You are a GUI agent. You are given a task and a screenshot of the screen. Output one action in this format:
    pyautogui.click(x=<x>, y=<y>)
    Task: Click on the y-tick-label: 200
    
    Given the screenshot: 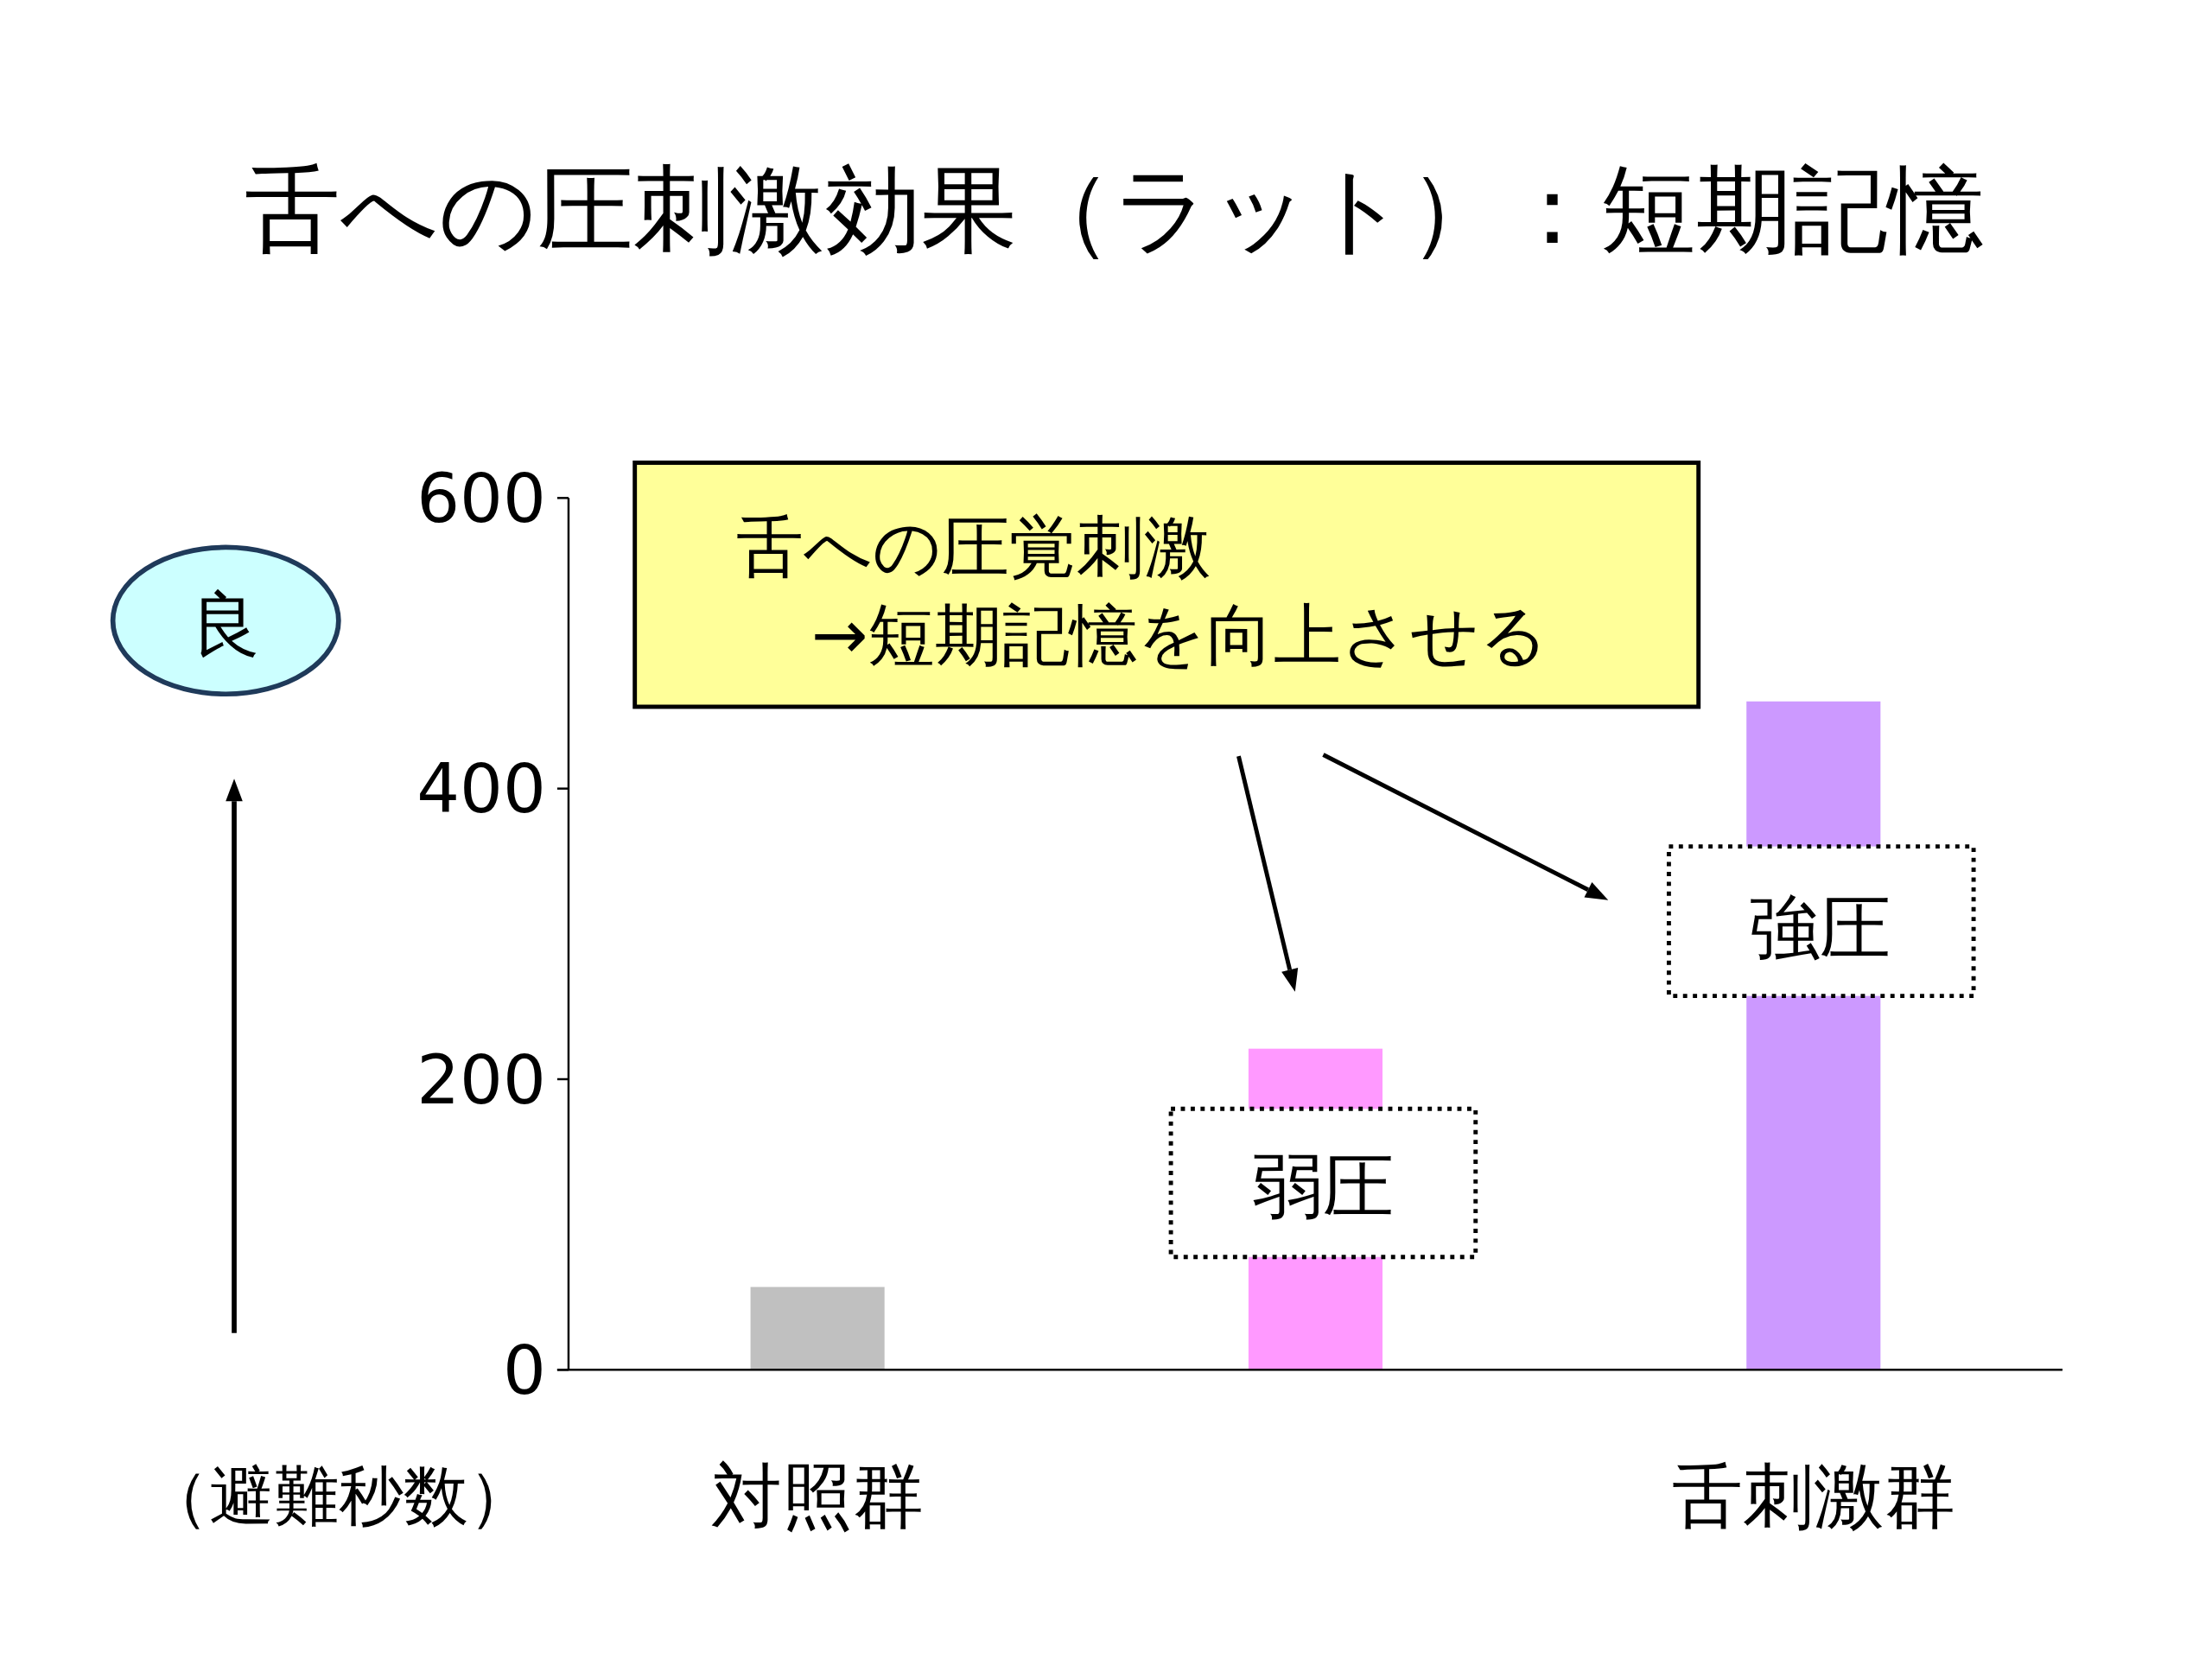 What is the action you would take?
    pyautogui.click(x=481, y=1079)
    